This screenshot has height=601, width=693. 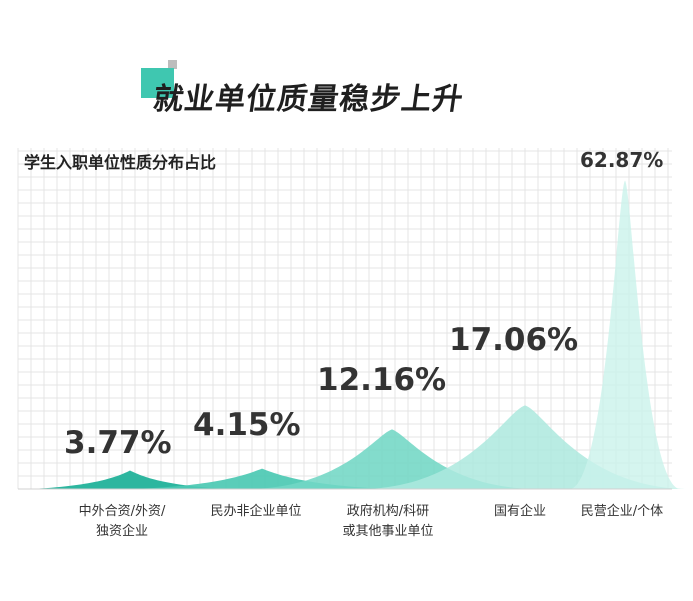 I want to click on value-label: 62.87%, so click(x=621, y=160).